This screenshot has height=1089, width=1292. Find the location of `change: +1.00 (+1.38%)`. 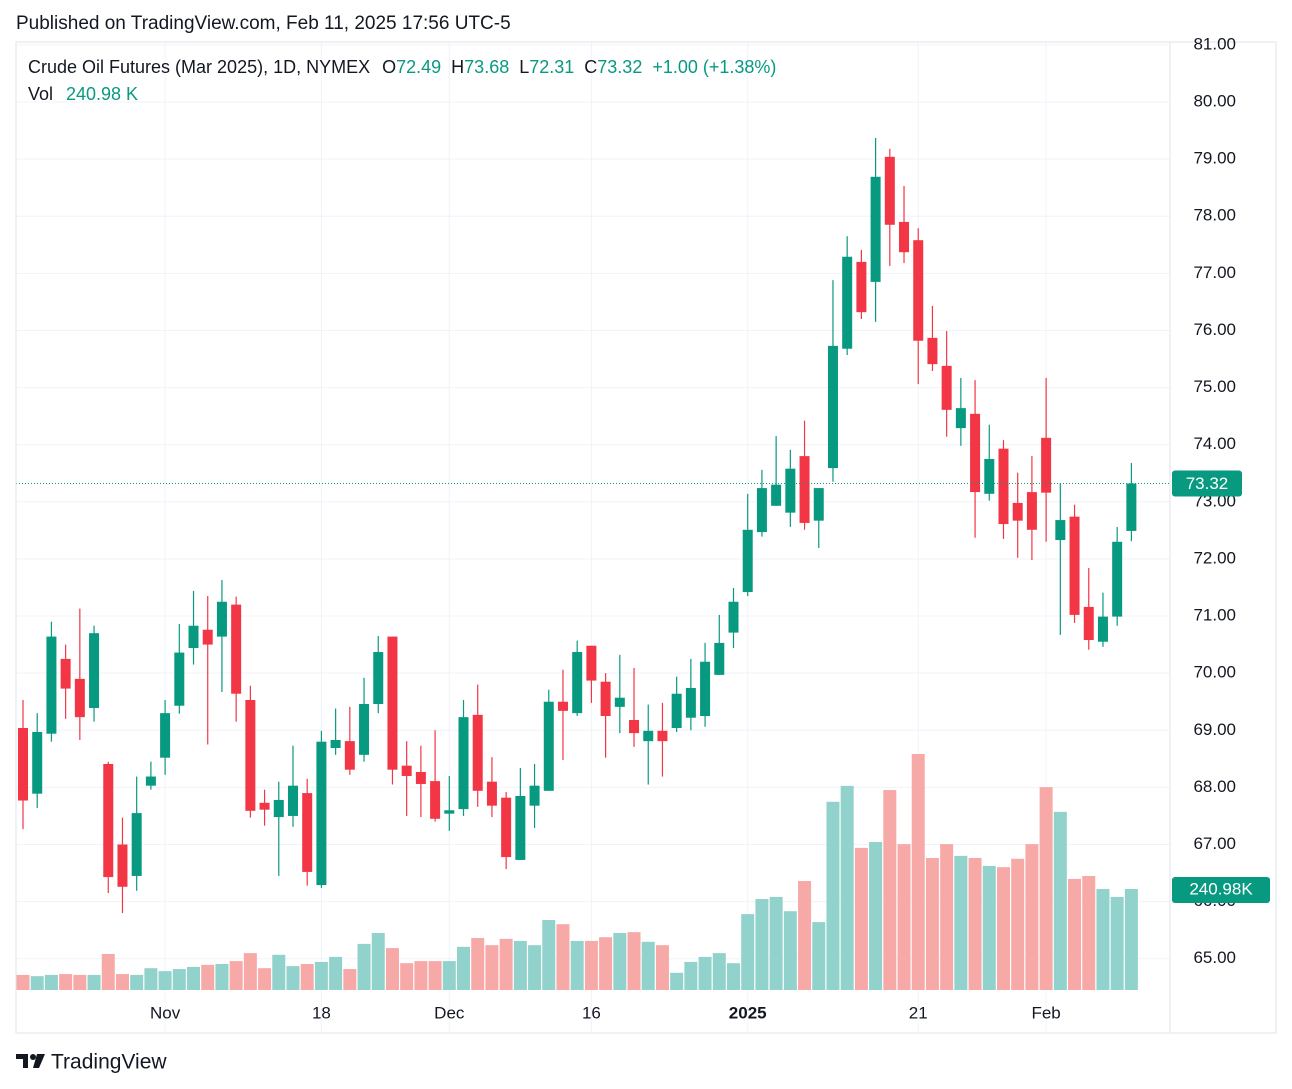

change: +1.00 (+1.38%) is located at coordinates (714, 67).